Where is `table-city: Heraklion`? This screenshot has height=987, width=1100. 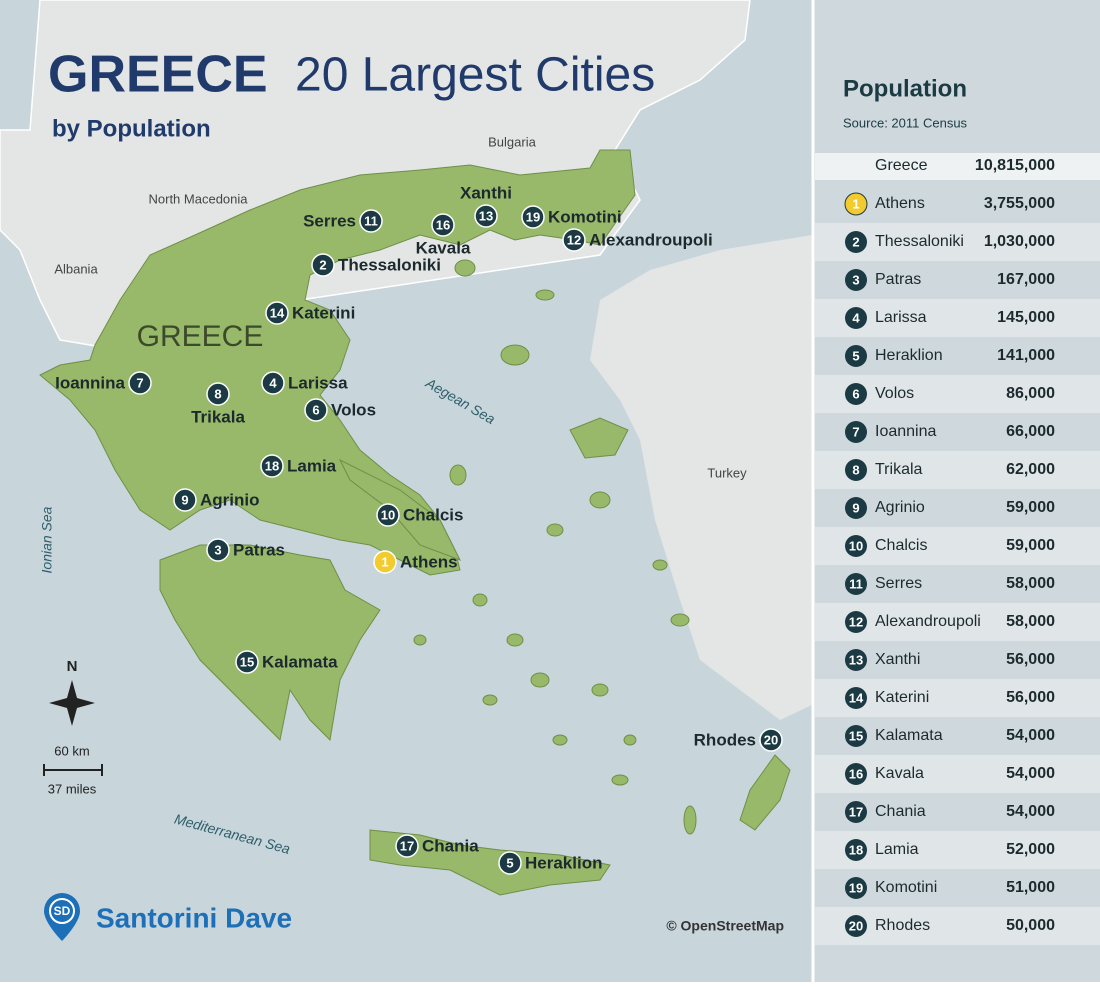
table-city: Heraklion is located at coordinates (909, 355).